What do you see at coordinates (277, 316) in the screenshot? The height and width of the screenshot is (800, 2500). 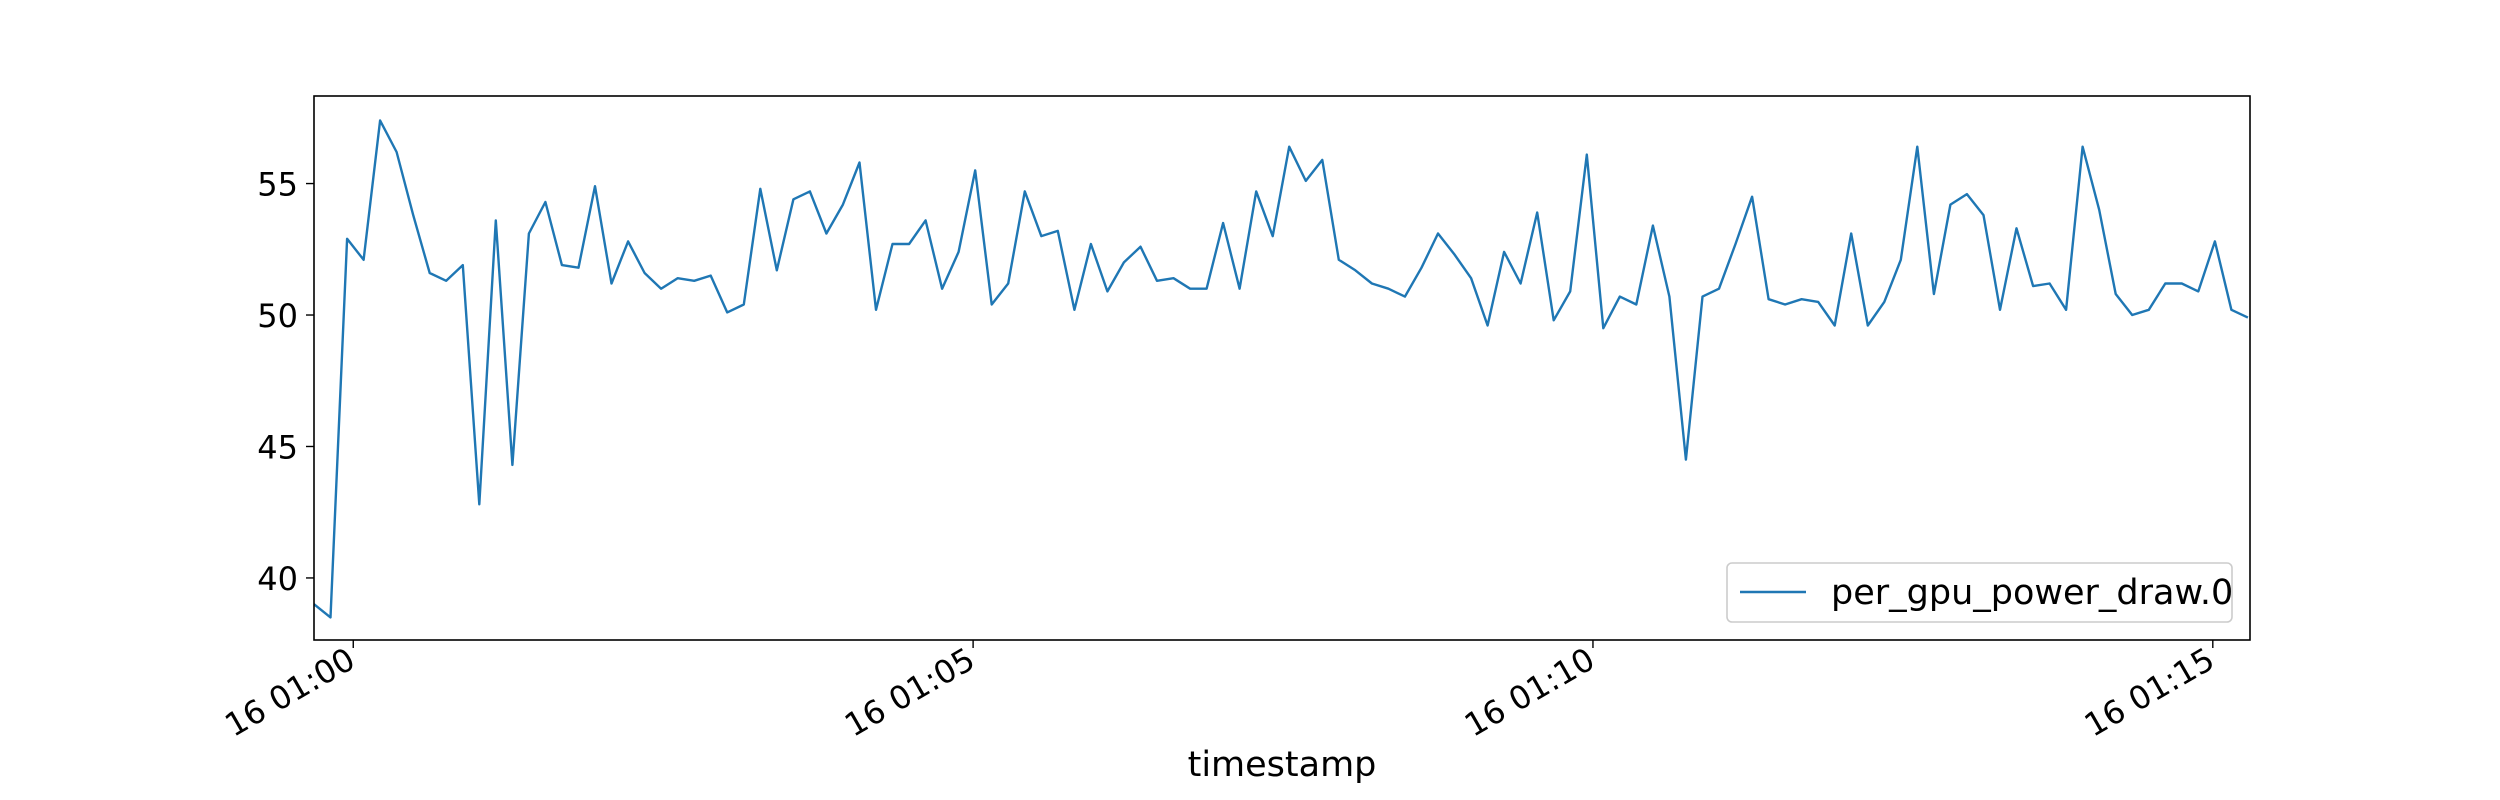 I see `y-tick-label: 50` at bounding box center [277, 316].